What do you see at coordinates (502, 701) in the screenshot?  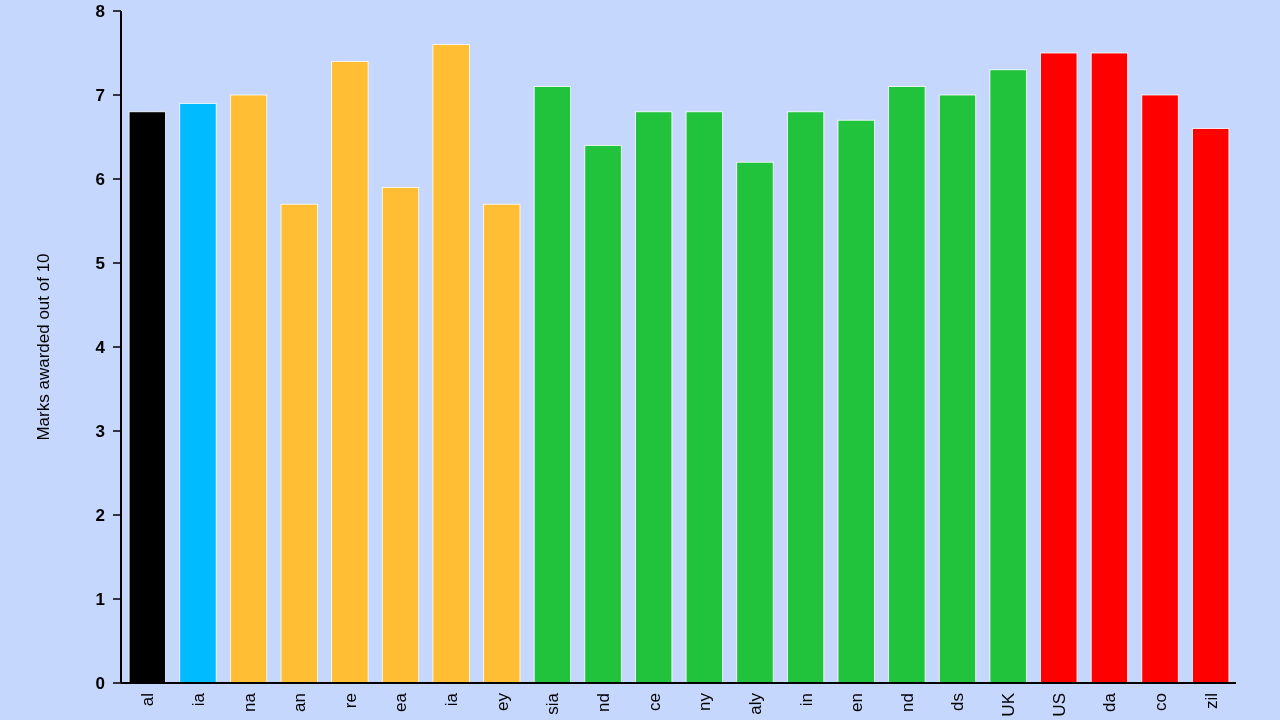 I see `x-tick-label: ey` at bounding box center [502, 701].